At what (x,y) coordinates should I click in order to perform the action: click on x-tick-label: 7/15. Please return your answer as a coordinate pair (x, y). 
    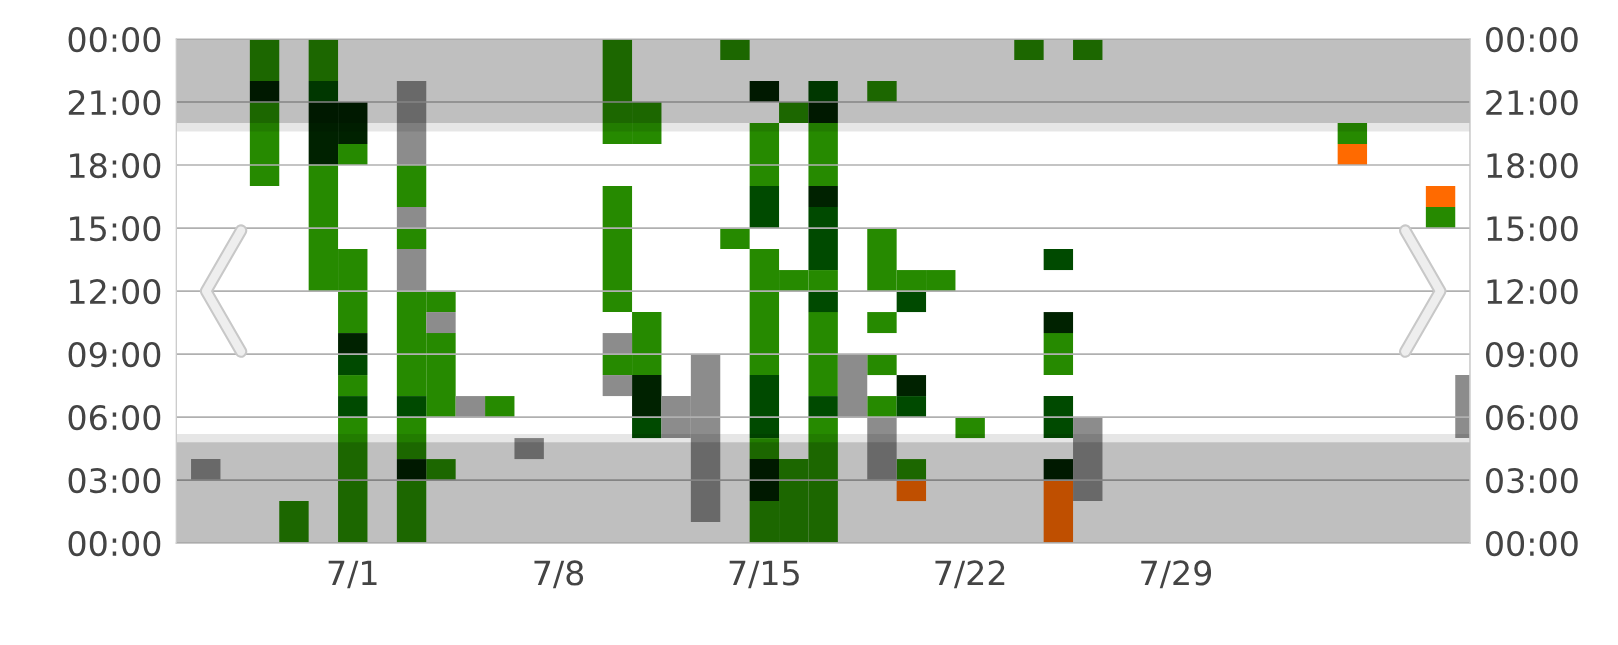
    Looking at the image, I should click on (764, 574).